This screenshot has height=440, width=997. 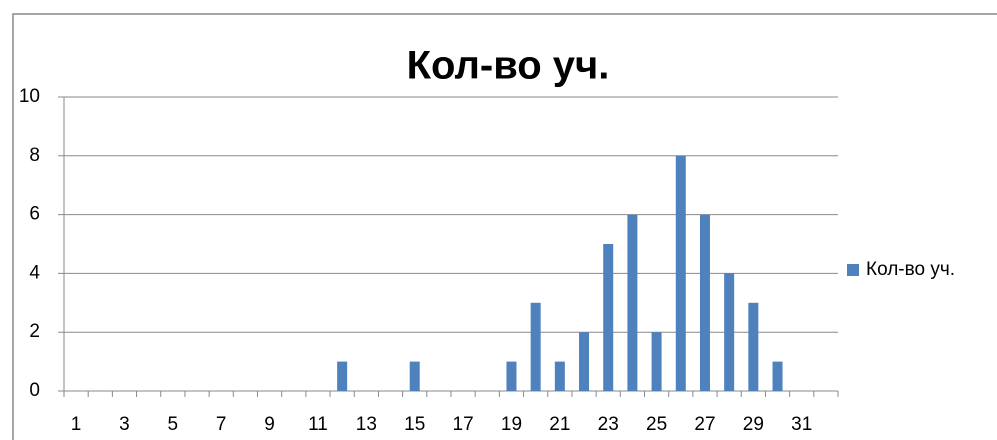 What do you see at coordinates (704, 424) in the screenshot?
I see `x-tick-label: 27` at bounding box center [704, 424].